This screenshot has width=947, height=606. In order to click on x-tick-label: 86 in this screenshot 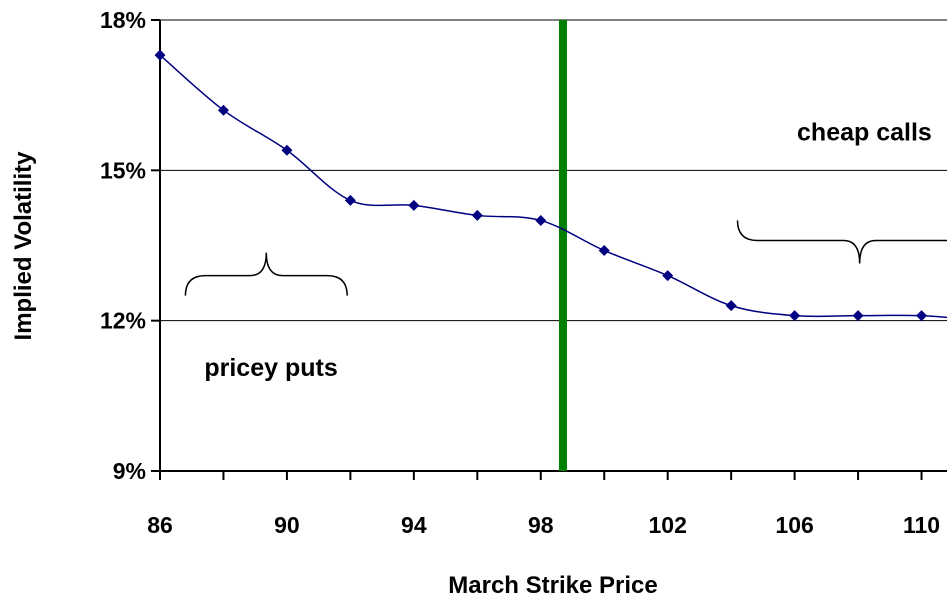, I will do `click(160, 525)`.